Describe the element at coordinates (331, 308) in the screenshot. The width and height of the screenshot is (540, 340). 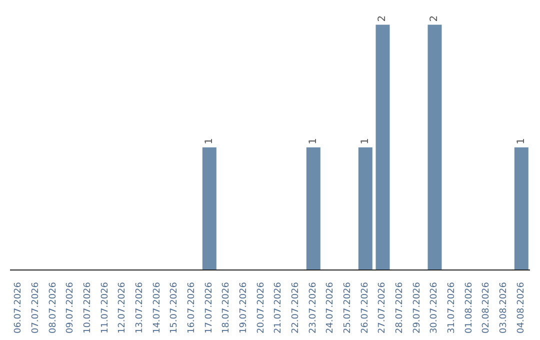
I see `x-tick-label: 24.07.2026` at that location.